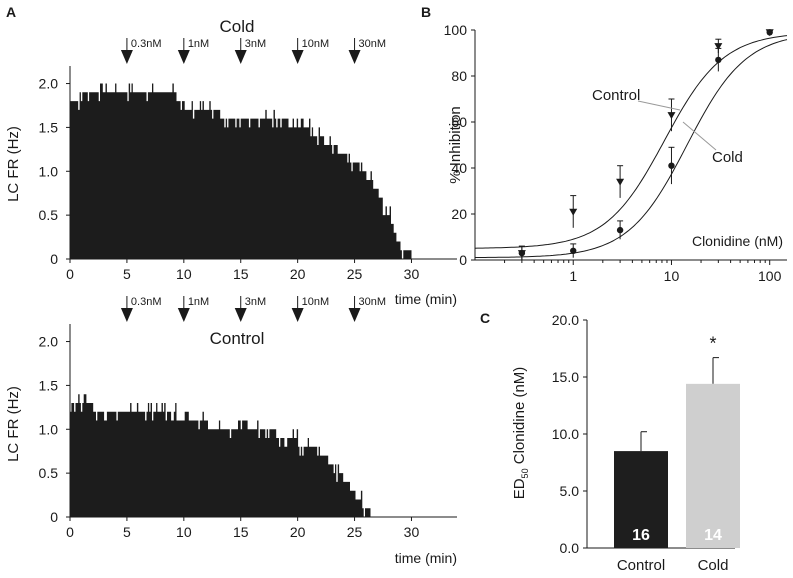 Image resolution: width=793 pixels, height=578 pixels. What do you see at coordinates (641, 565) in the screenshot?
I see `control-category-label: Control` at bounding box center [641, 565].